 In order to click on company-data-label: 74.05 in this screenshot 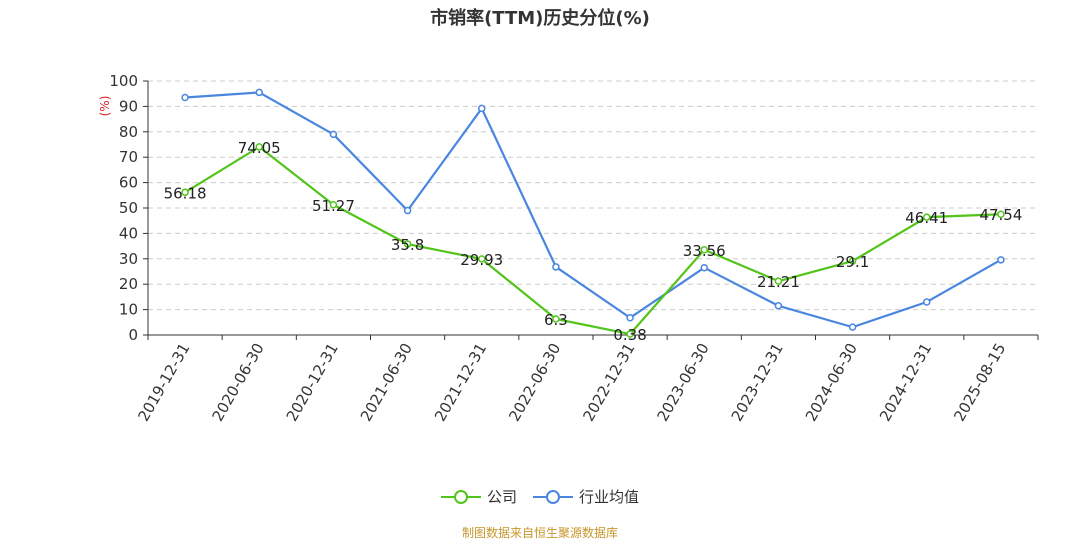, I will do `click(259, 148)`.